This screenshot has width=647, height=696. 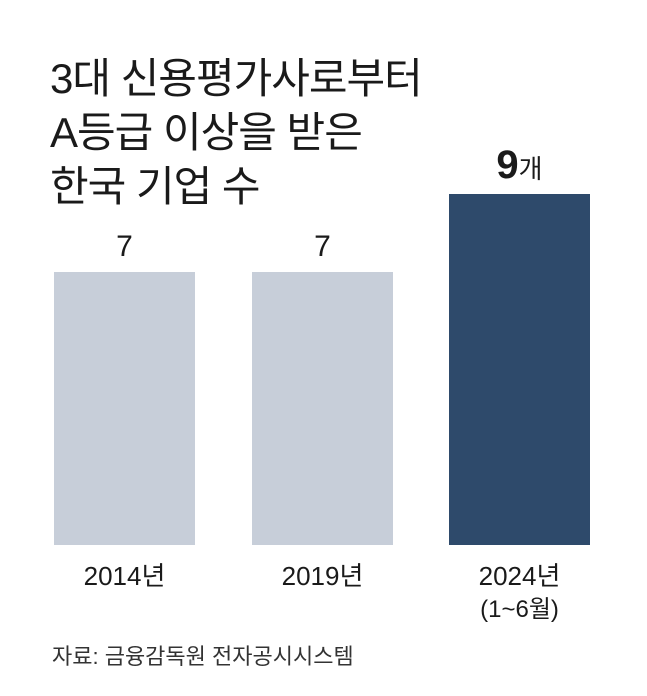 I want to click on bar-value-number-0: 7, so click(x=124, y=246).